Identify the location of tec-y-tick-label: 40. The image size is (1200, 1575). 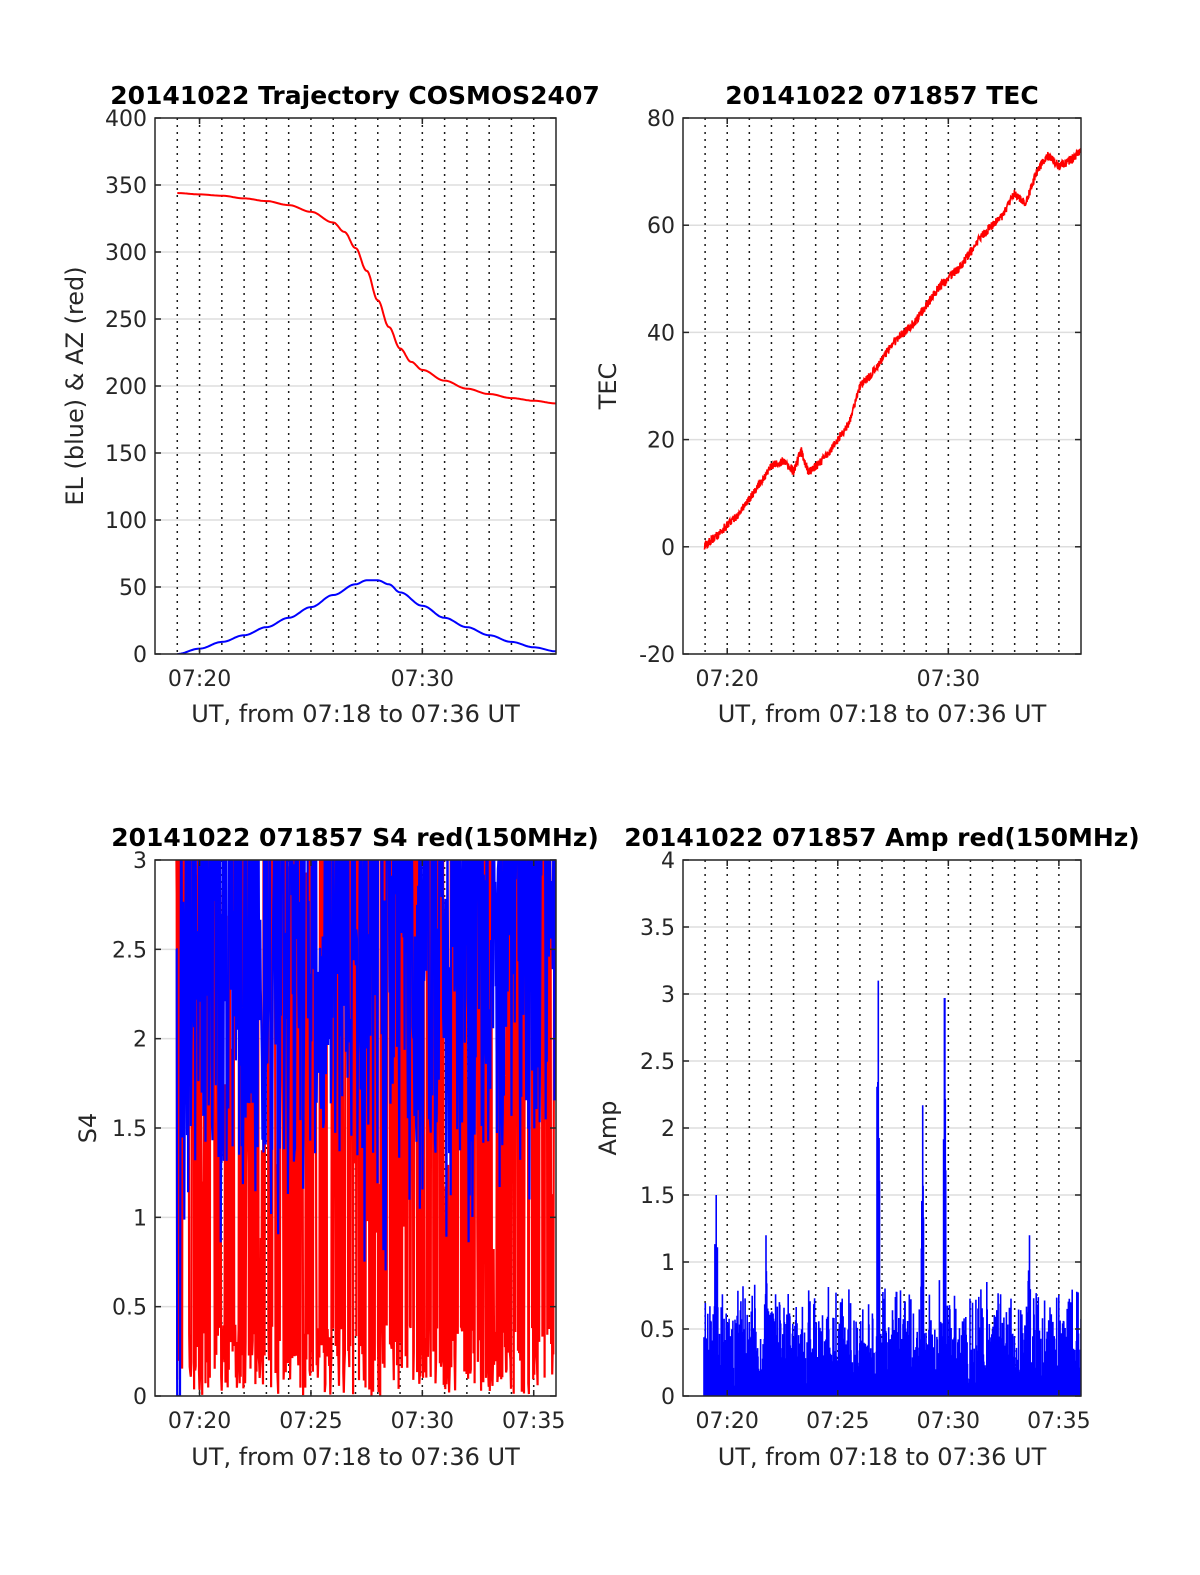
(661, 333).